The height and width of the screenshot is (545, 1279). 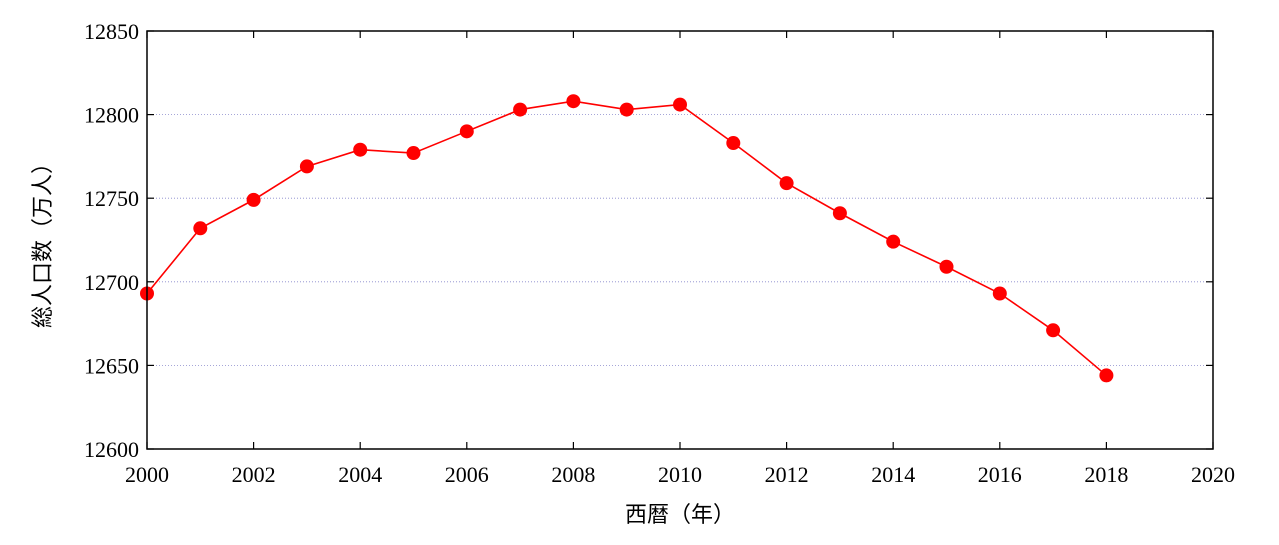 What do you see at coordinates (893, 474) in the screenshot?
I see `x-tick-label: 2014` at bounding box center [893, 474].